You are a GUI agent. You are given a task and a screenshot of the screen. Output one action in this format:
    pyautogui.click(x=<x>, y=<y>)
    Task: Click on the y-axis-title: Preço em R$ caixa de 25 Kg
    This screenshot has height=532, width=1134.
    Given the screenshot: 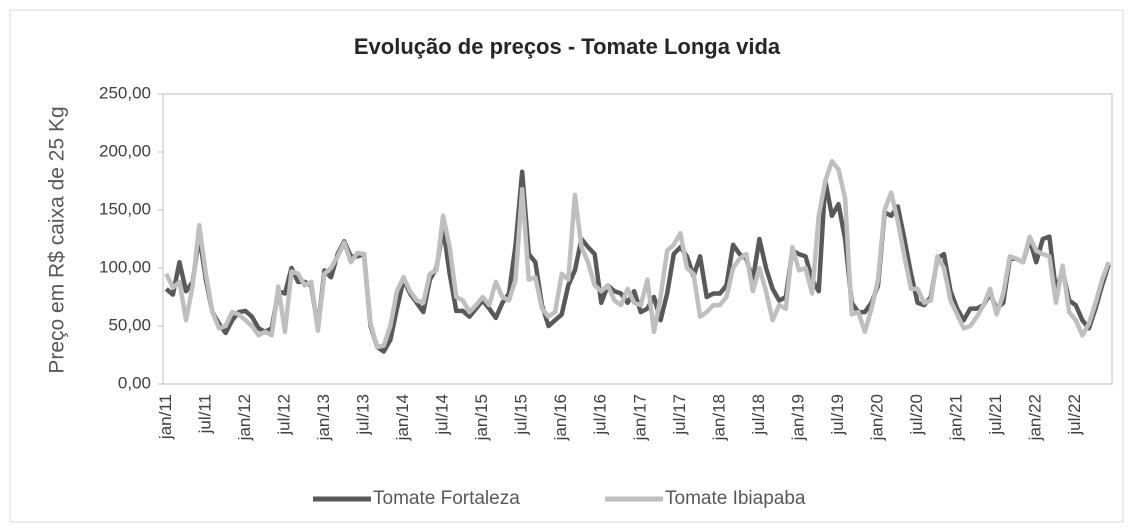 What is the action you would take?
    pyautogui.click(x=57, y=239)
    